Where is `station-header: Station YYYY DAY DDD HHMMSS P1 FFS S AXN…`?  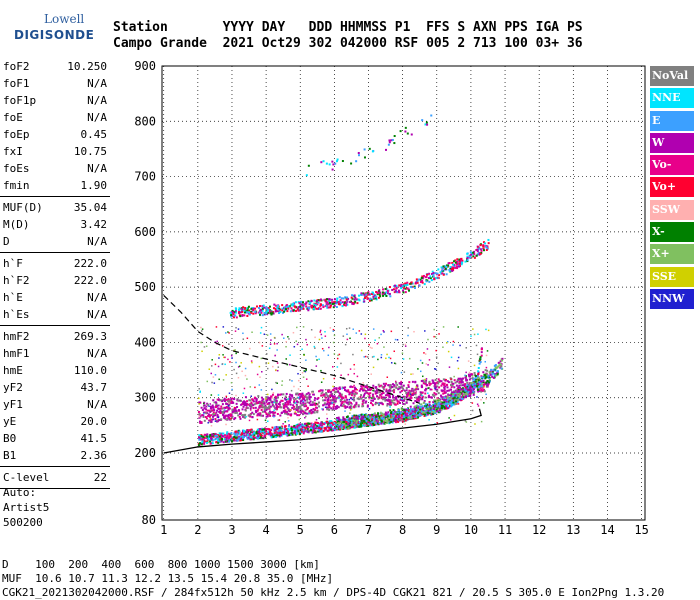
station-header: Station YYYY DAY DDD HHMMSS P1 FFS S AXN… is located at coordinates (348, 36).